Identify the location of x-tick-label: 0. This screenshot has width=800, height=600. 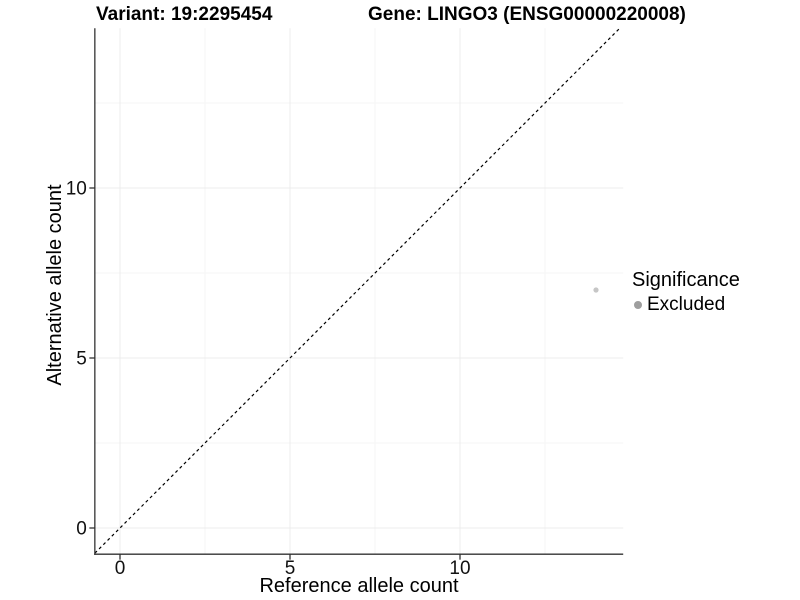
(120, 568).